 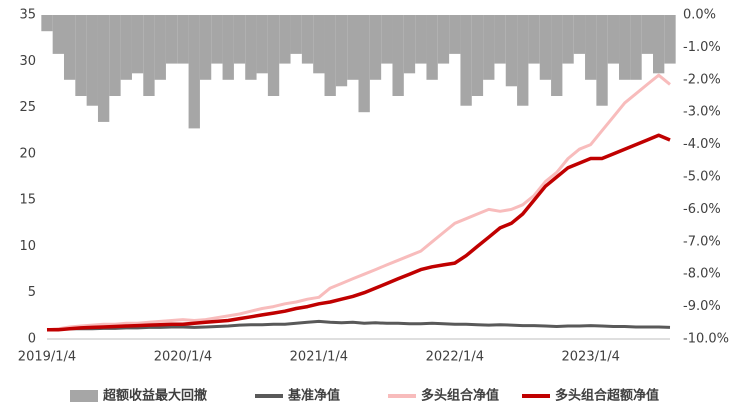 What do you see at coordinates (702, 177) in the screenshot?
I see `y2-tick-label: -5.0%` at bounding box center [702, 177].